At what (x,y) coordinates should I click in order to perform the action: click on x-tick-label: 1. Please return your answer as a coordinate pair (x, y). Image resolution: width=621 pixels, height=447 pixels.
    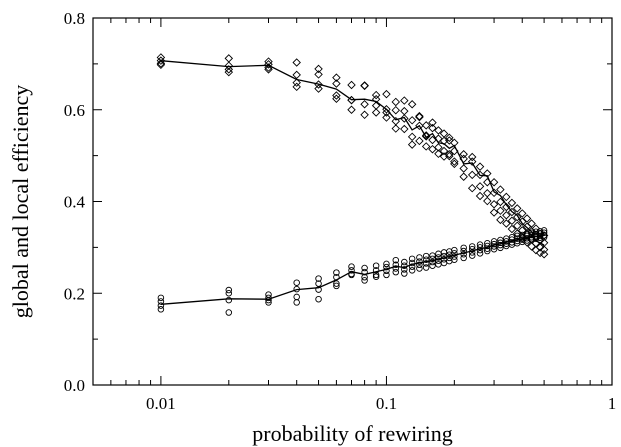
    Looking at the image, I should click on (612, 403).